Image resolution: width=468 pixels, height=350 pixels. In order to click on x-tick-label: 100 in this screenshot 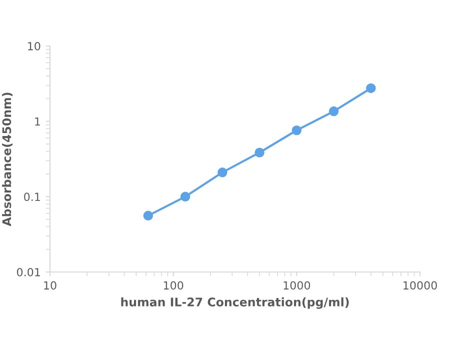, I will do `click(174, 285)`.